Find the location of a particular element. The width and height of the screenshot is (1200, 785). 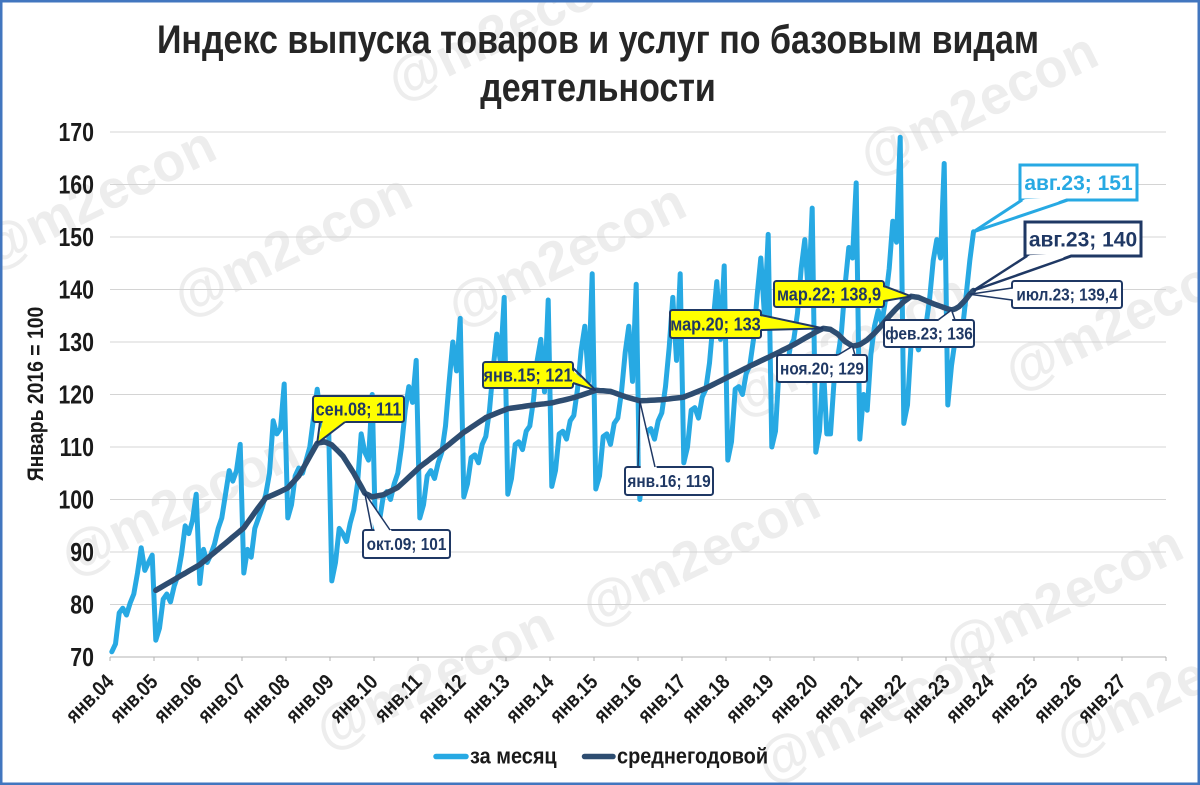

svg-text: Январь 2016 = 100 is located at coordinates (36, 394).